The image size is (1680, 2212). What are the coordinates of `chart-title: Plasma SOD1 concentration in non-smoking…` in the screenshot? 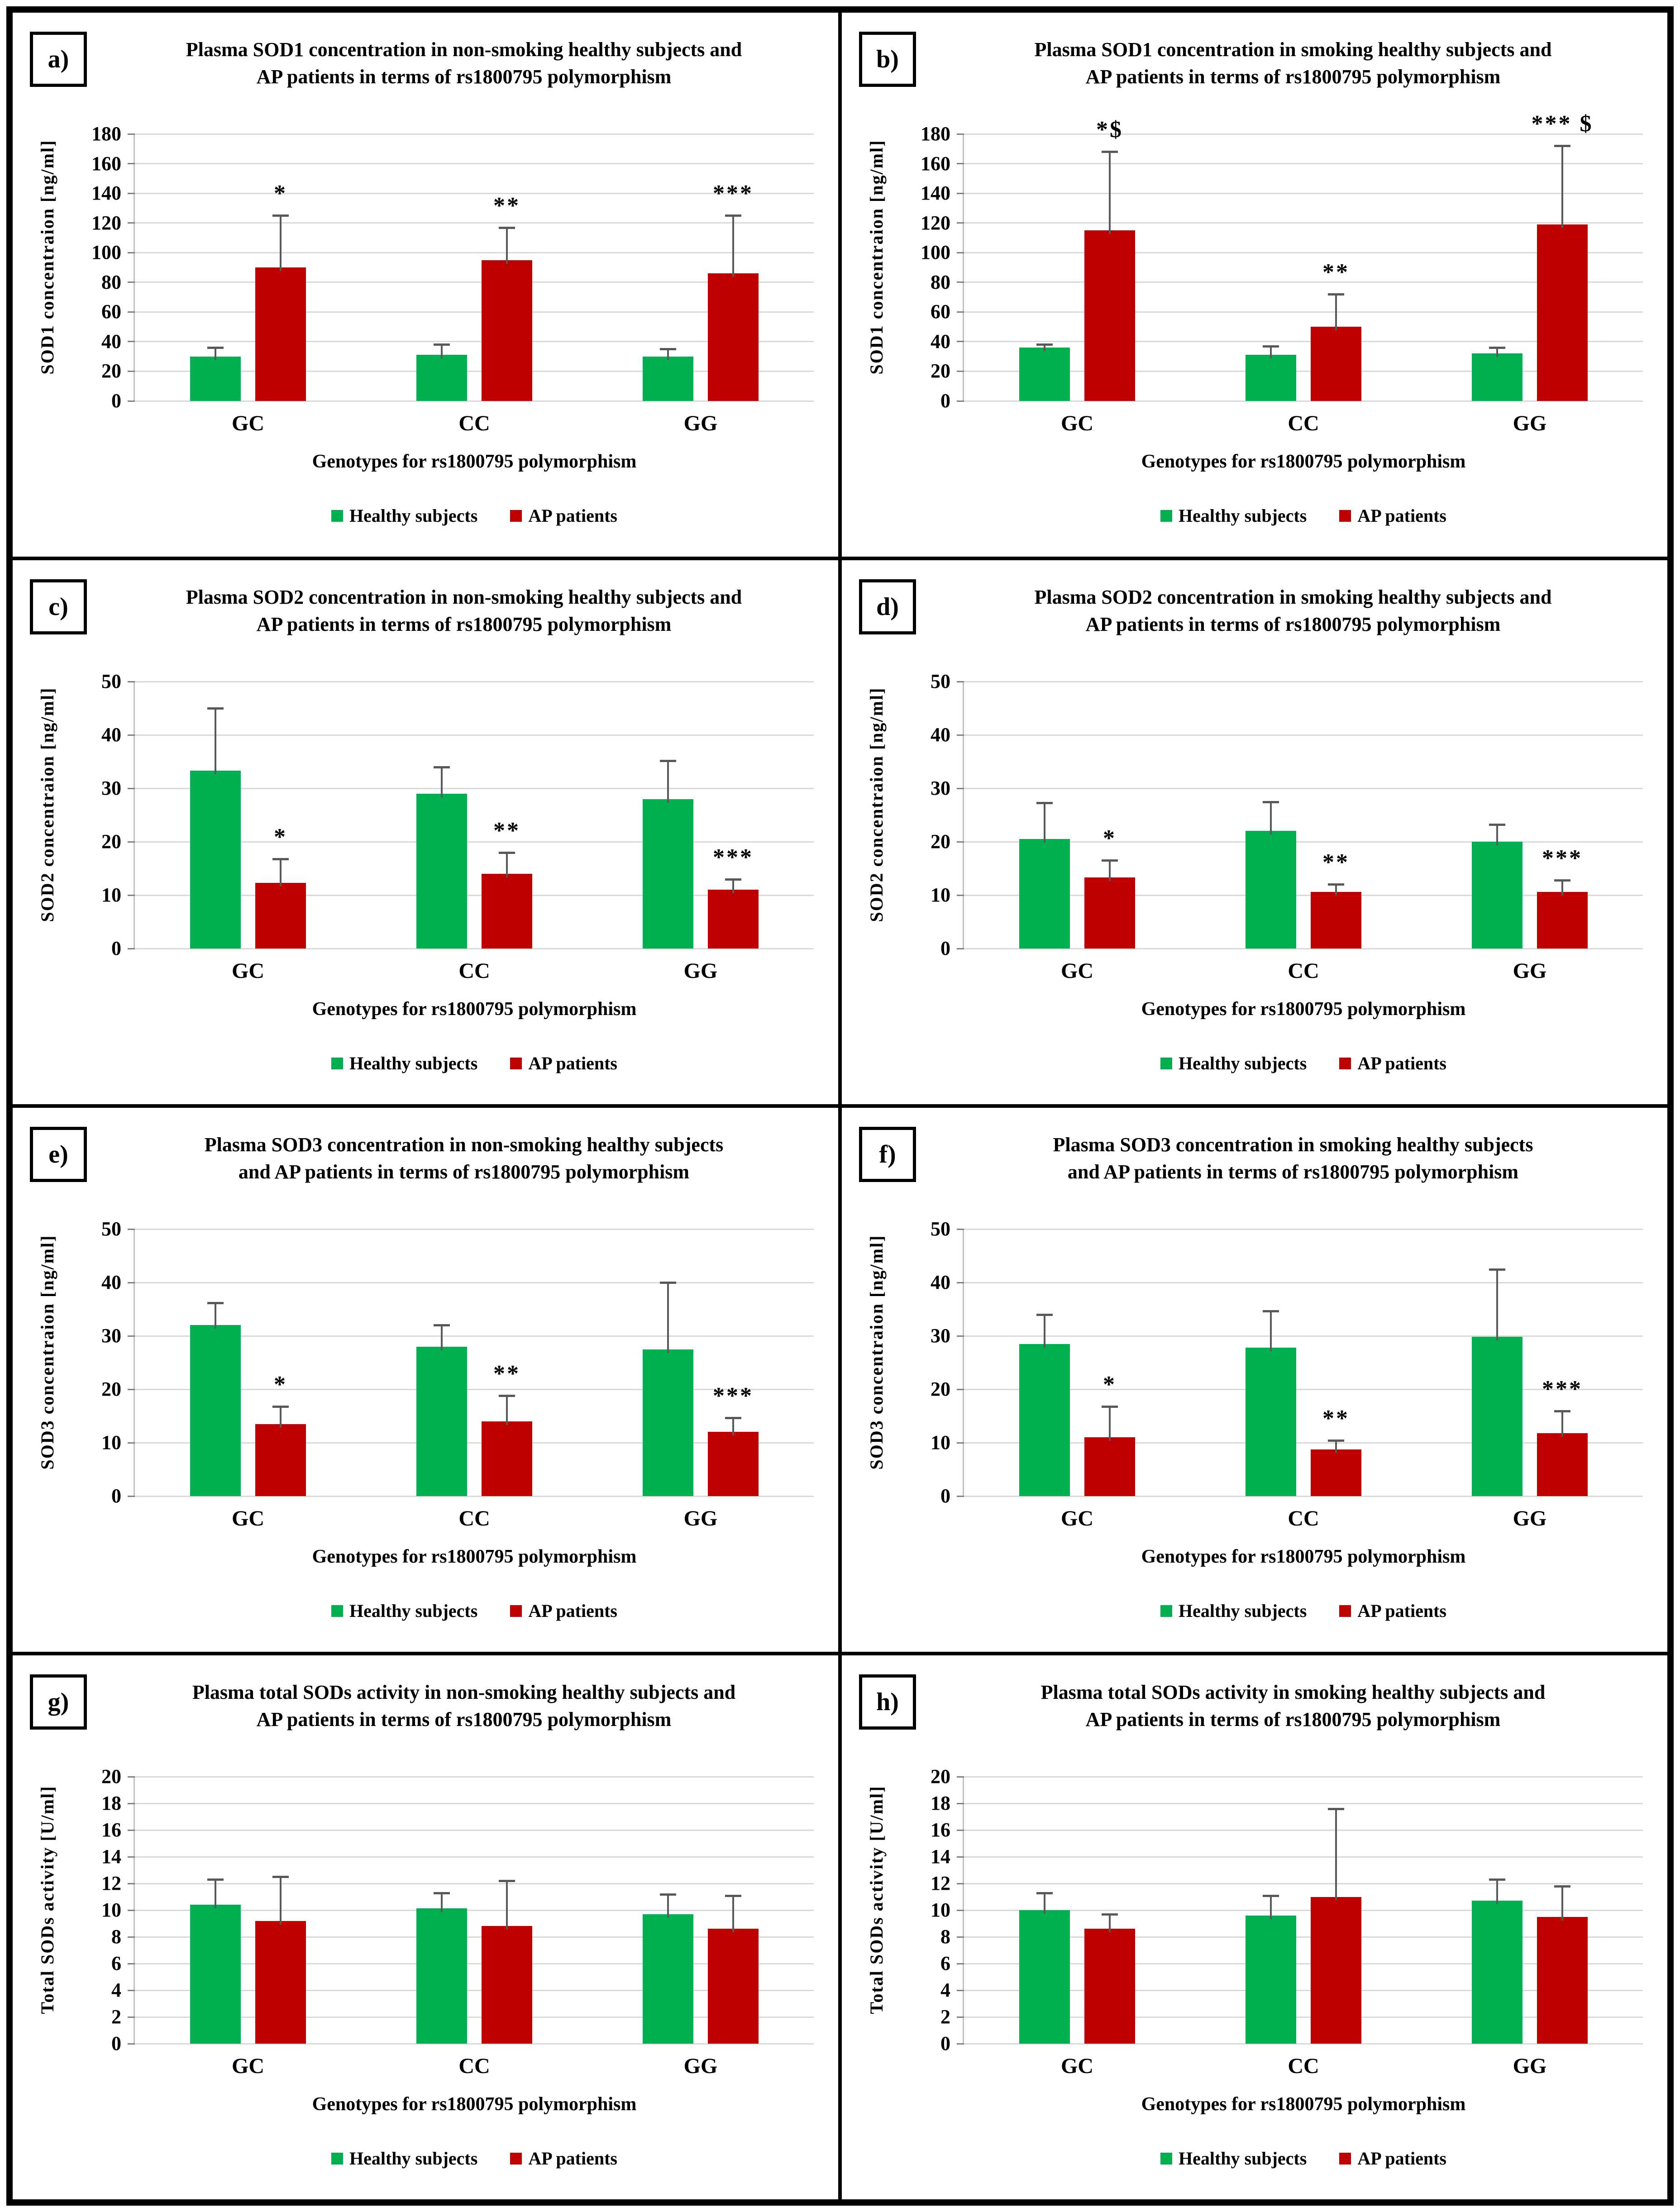 It's located at (464, 63).